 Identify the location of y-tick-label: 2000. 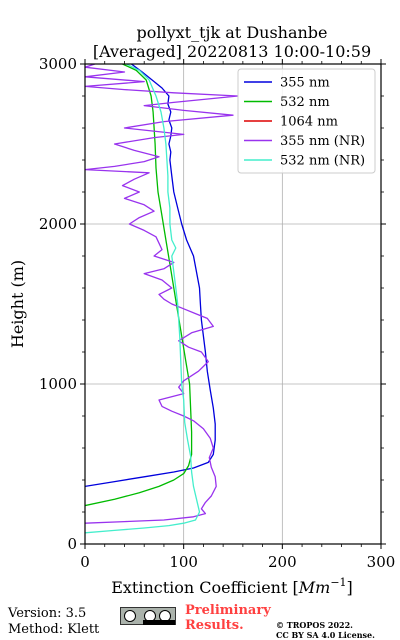
(58, 224).